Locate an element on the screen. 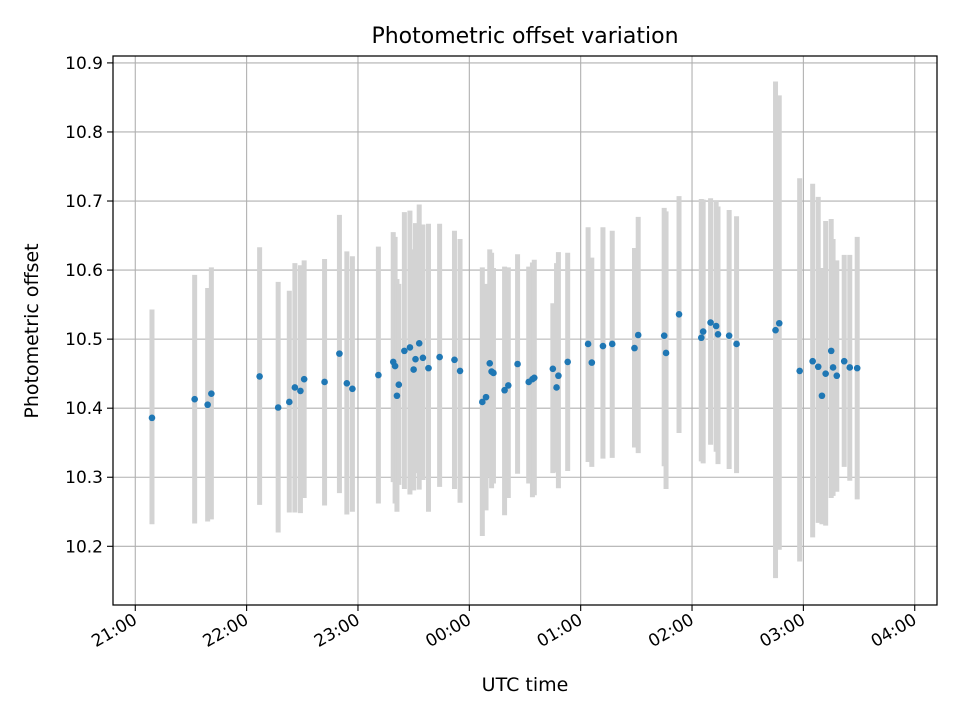 The image size is (960, 724). data-points is located at coordinates (504, 366).